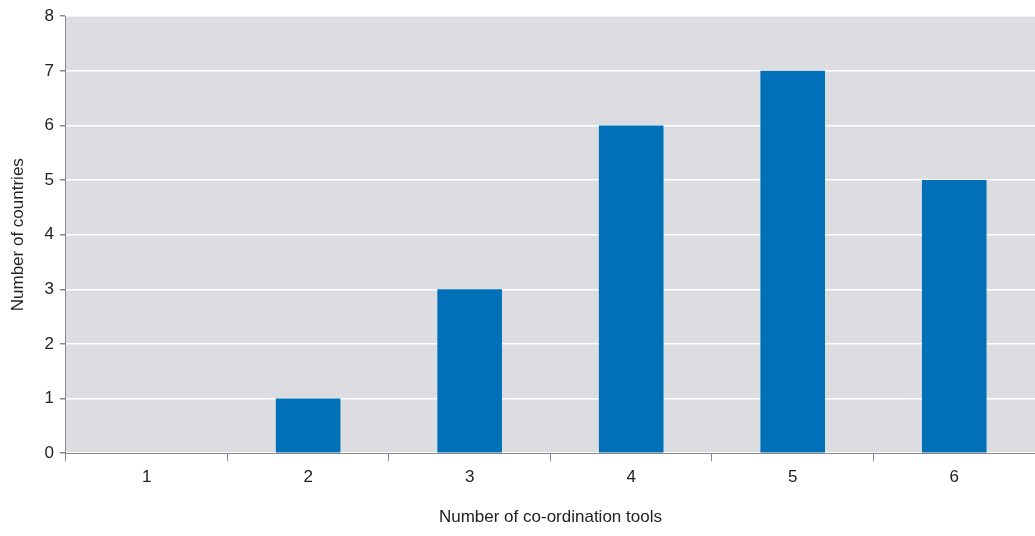  I want to click on x-tick-label: 6, so click(954, 477).